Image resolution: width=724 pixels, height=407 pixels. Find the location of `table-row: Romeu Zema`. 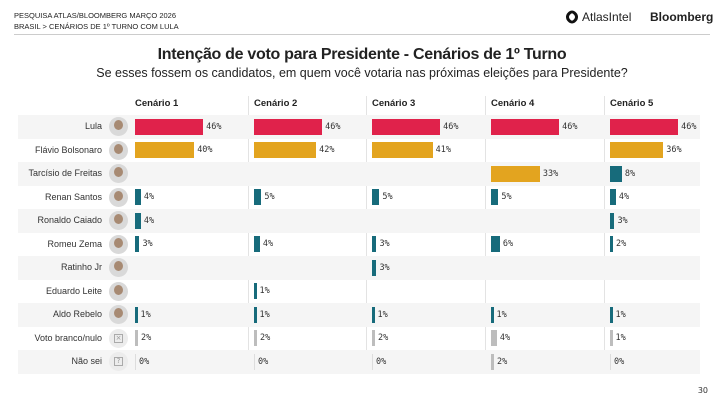

table-row: Romeu Zema is located at coordinates (359, 245).